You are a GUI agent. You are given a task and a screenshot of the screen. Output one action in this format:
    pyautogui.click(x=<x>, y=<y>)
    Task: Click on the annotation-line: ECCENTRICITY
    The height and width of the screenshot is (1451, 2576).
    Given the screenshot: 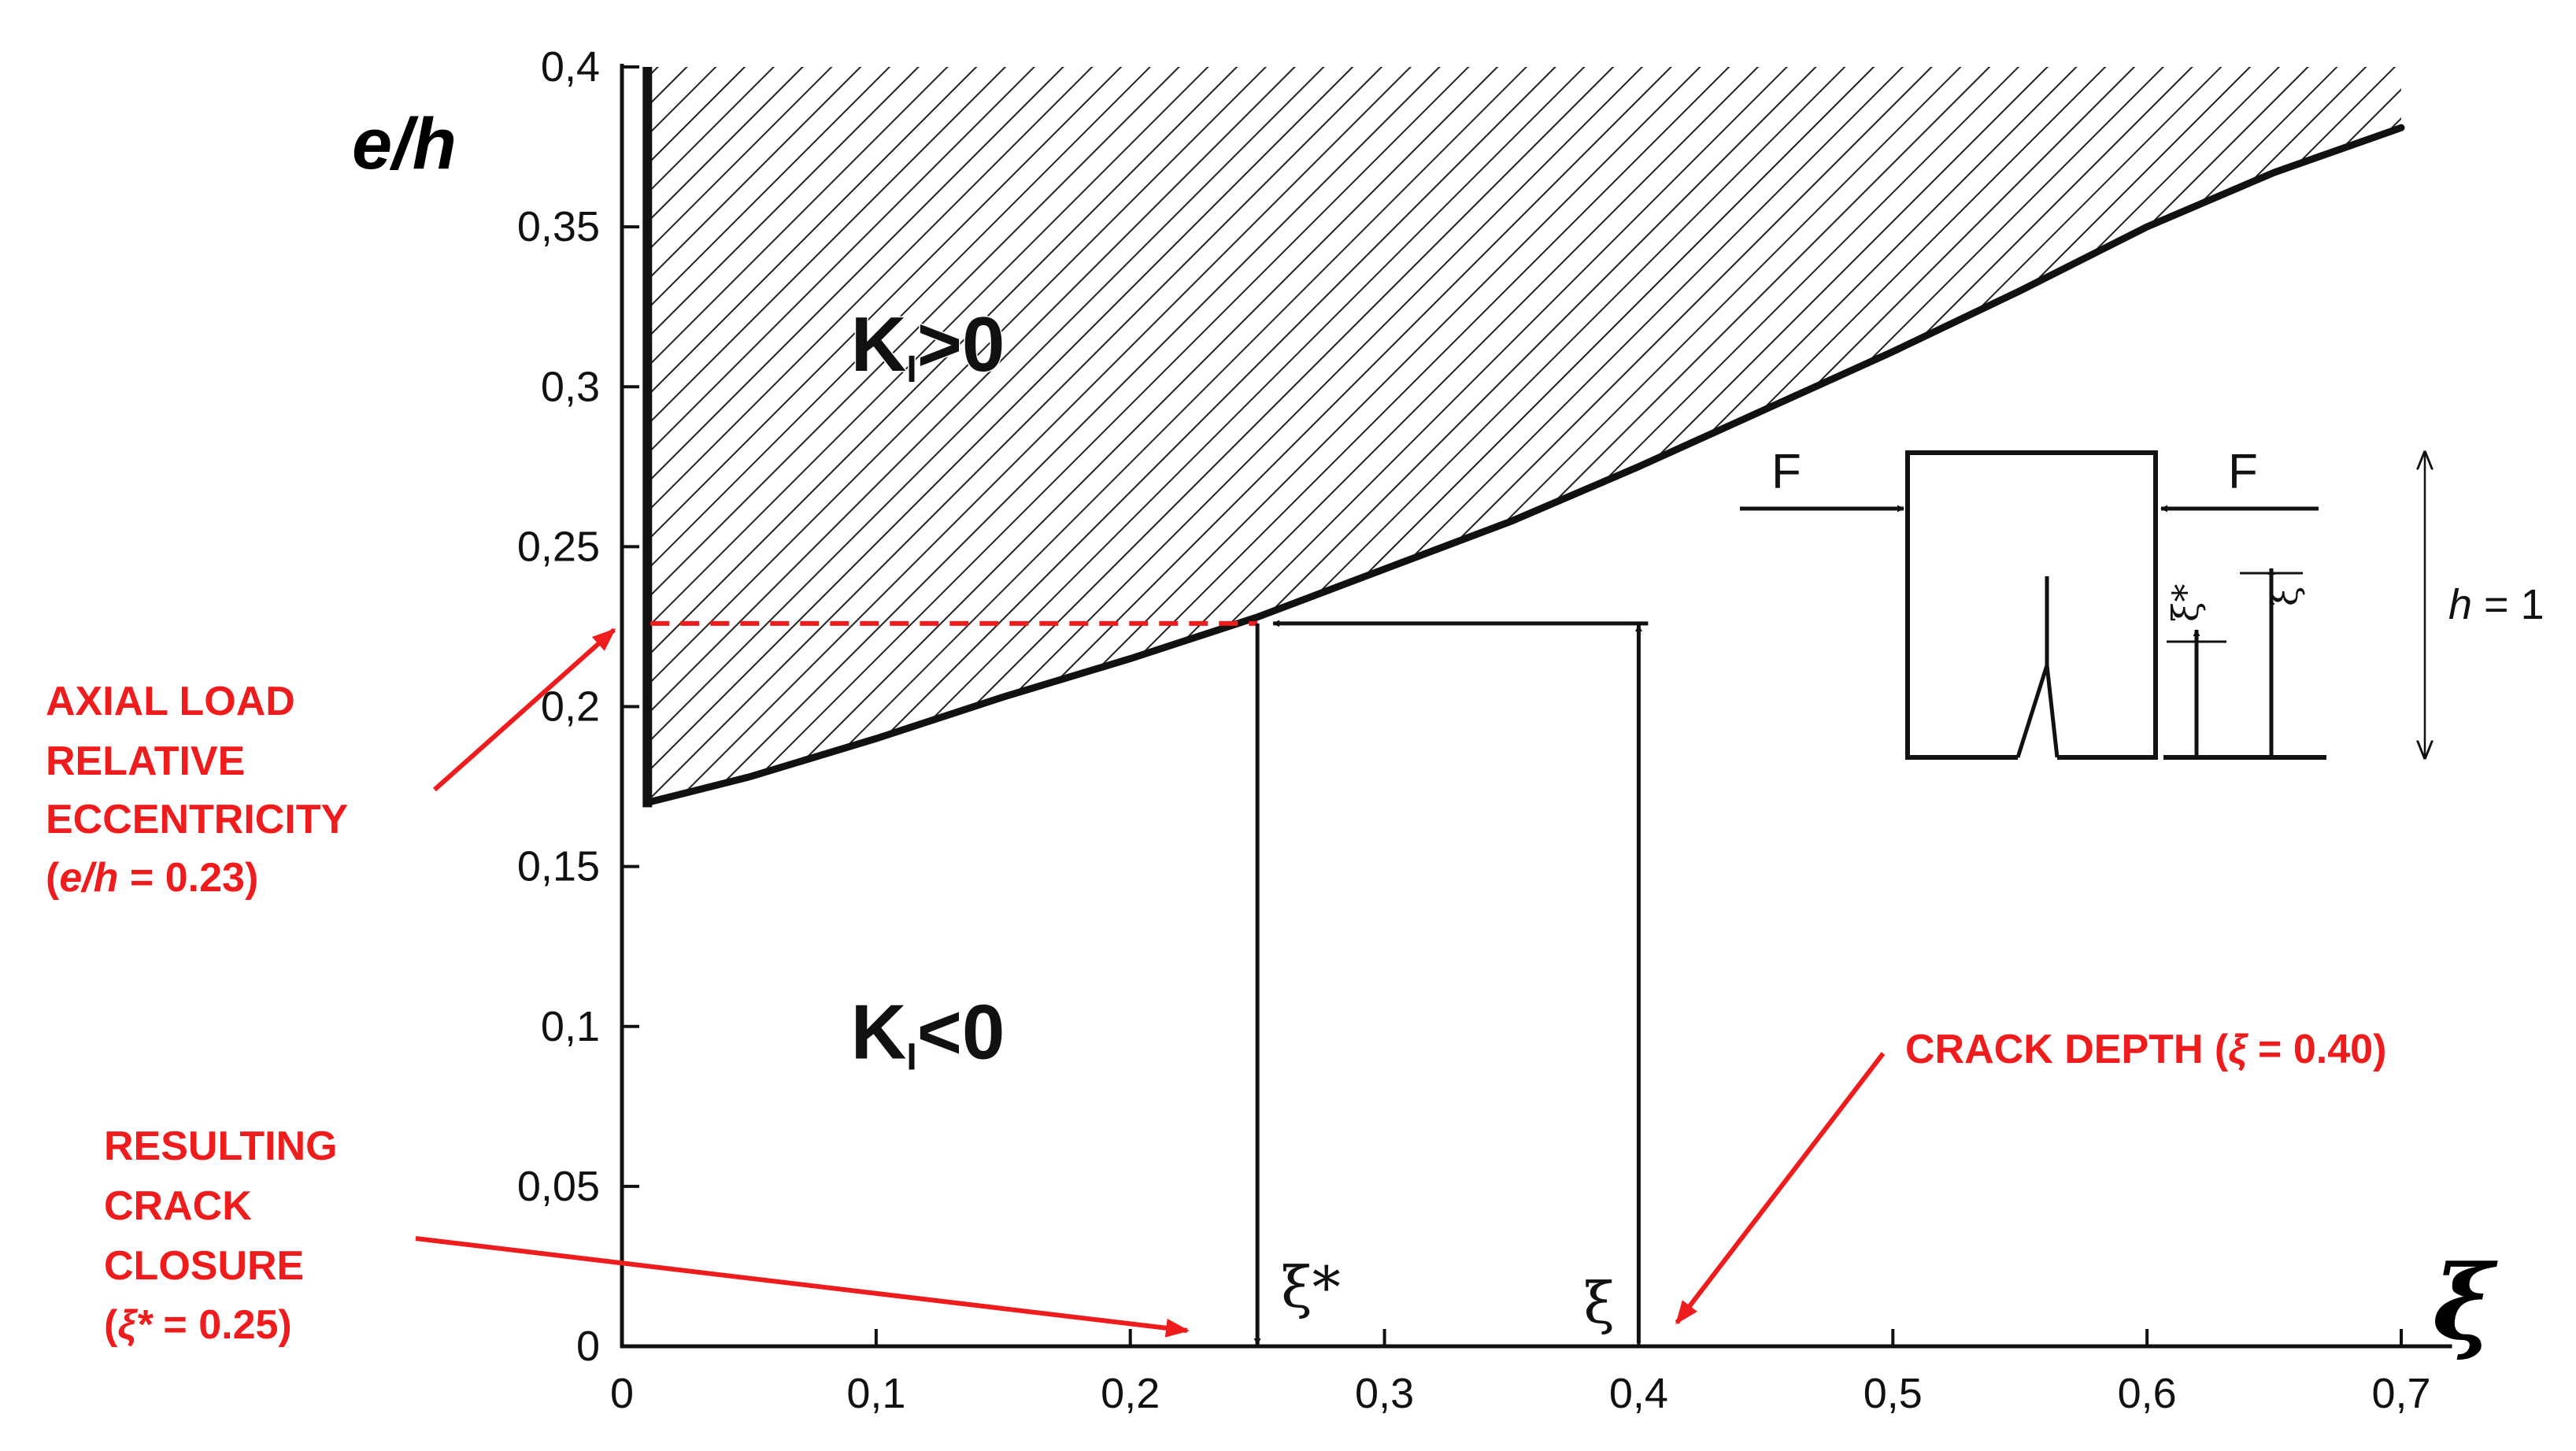 What is the action you would take?
    pyautogui.click(x=197, y=820)
    